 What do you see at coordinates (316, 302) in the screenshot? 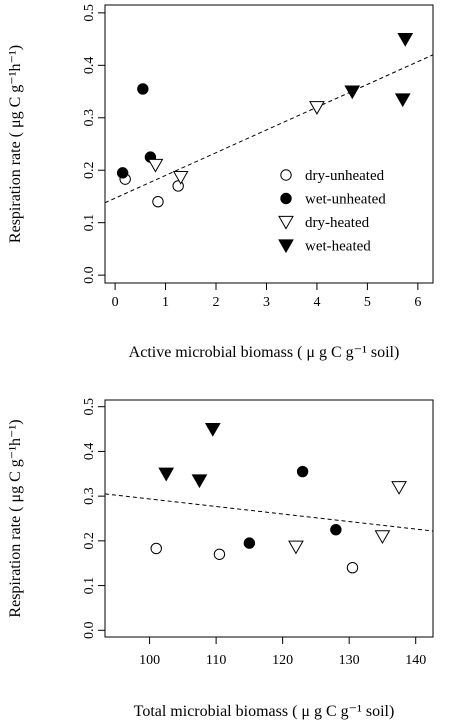
I see `x-tick-label: 4` at bounding box center [316, 302].